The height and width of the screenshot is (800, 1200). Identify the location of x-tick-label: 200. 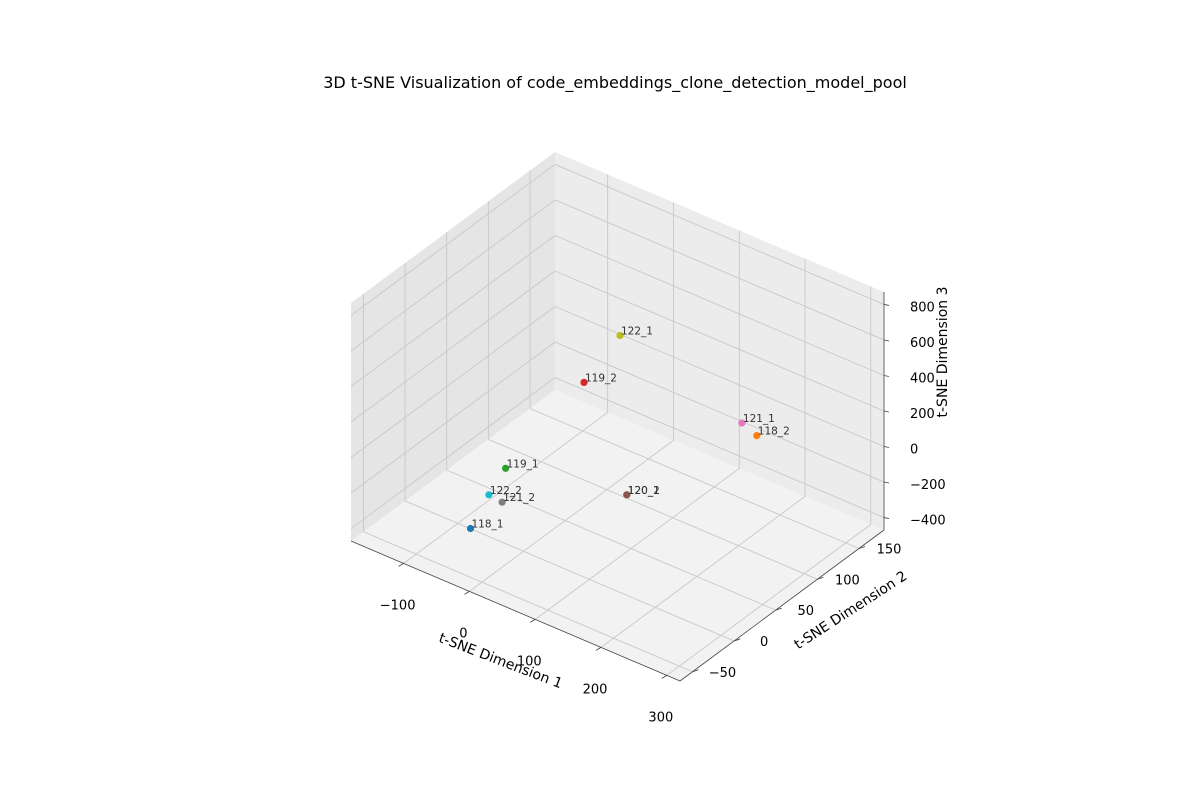
(595, 689).